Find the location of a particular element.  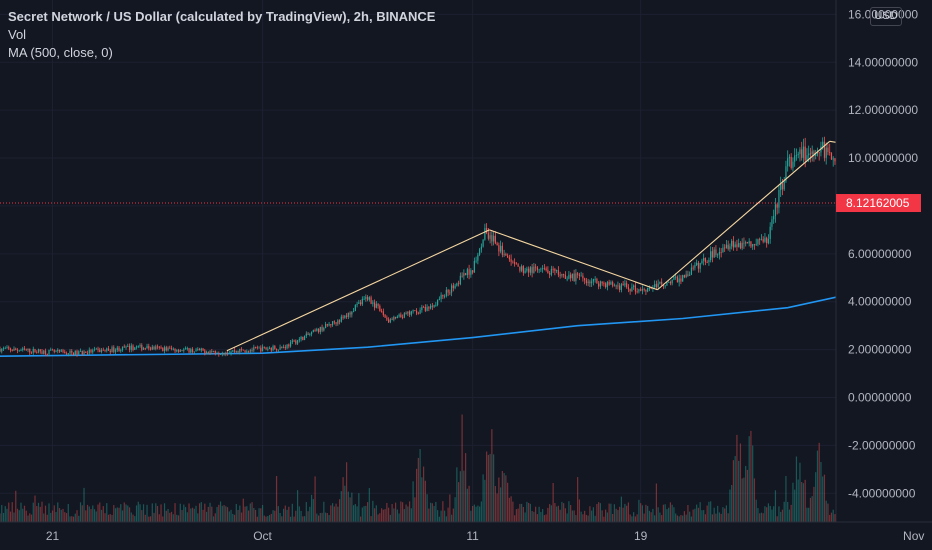

currency-button: USD is located at coordinates (886, 16).